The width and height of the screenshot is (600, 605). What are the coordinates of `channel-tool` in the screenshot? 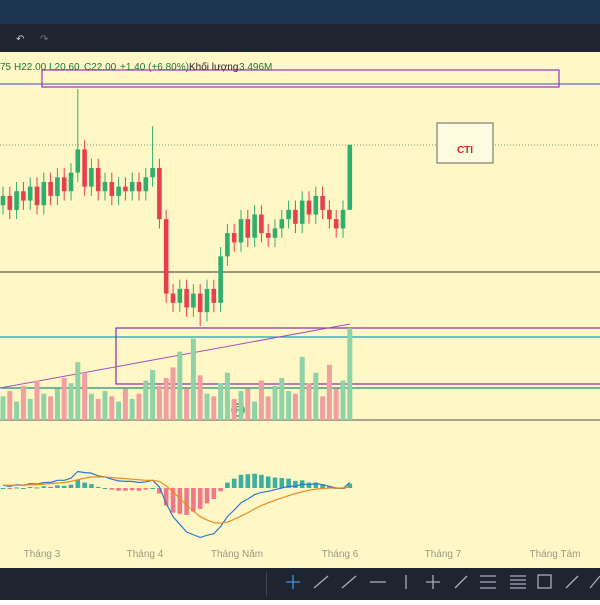 It's located at (461, 582).